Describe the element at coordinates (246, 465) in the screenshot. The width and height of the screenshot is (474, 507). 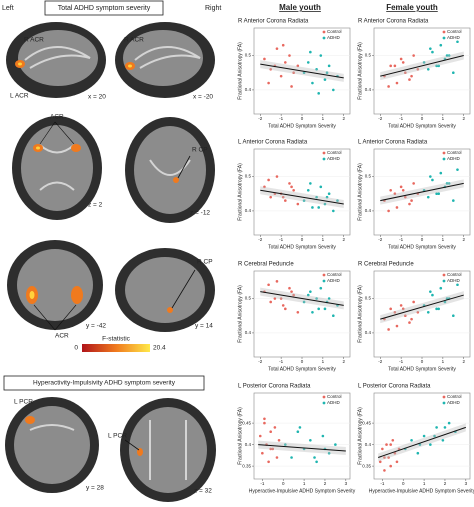
I see `y-tick-label: 0.35` at that location.